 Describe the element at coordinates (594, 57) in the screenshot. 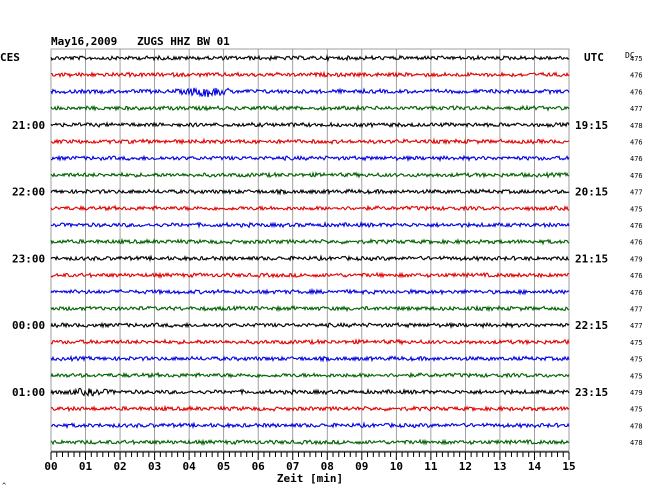

I see `right-timezone-label: UTC` at that location.